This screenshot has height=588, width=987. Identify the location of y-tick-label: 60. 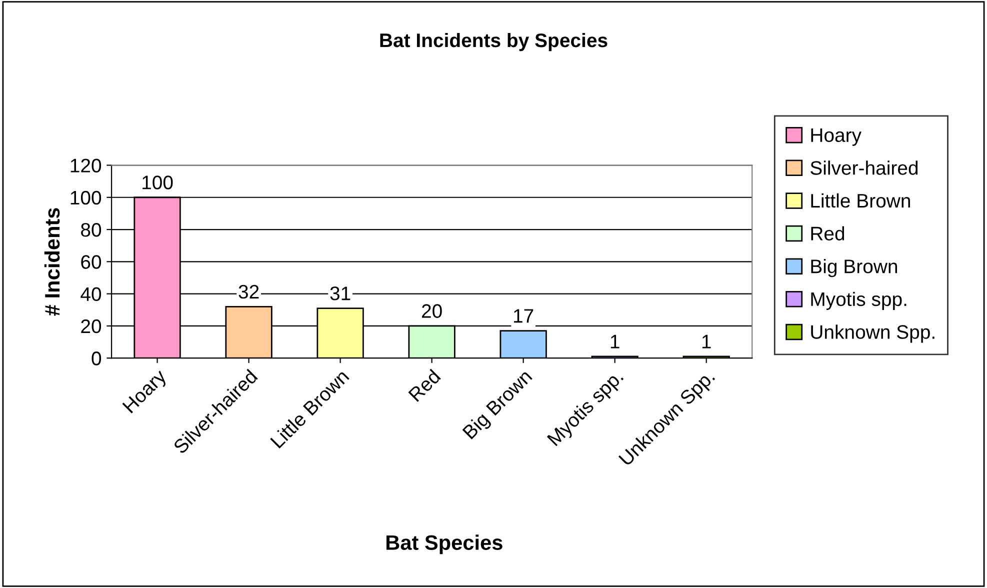
(91, 262).